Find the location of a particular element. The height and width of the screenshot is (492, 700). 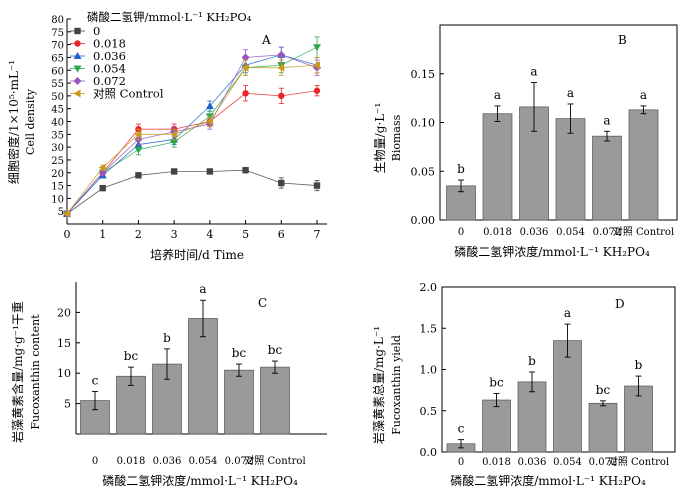

y-tick-label: 10 is located at coordinates (64, 373).